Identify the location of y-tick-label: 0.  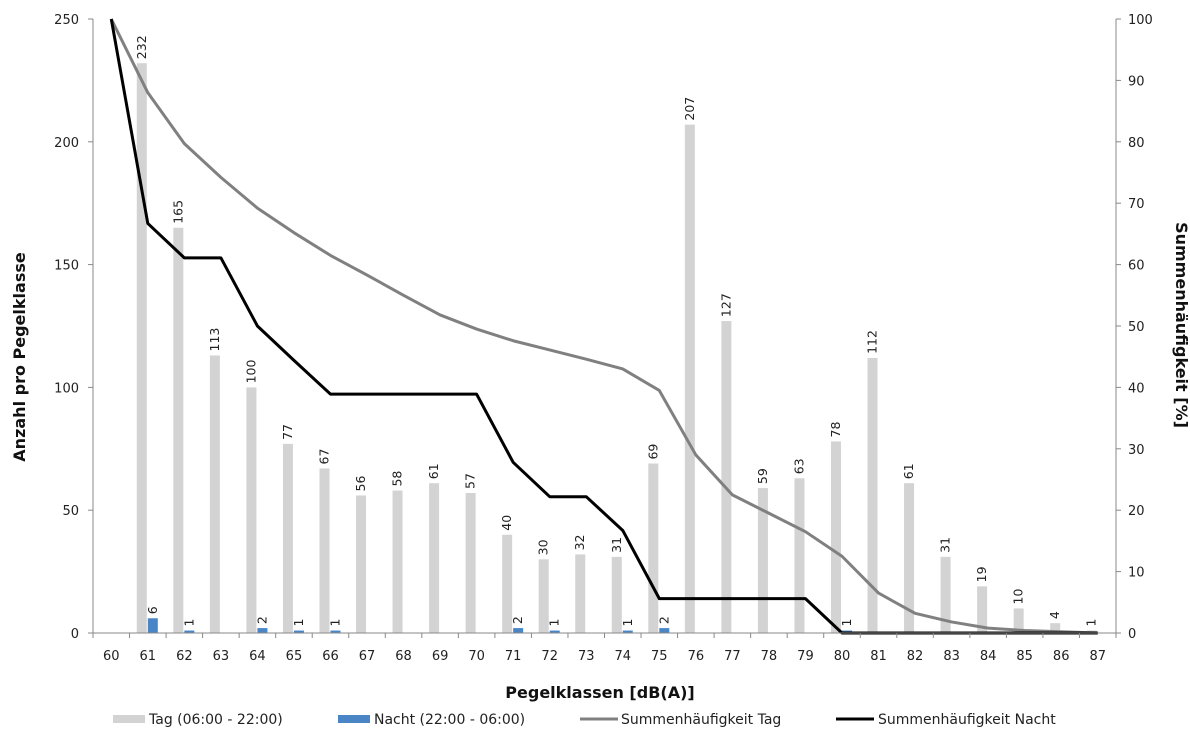
(75, 634).